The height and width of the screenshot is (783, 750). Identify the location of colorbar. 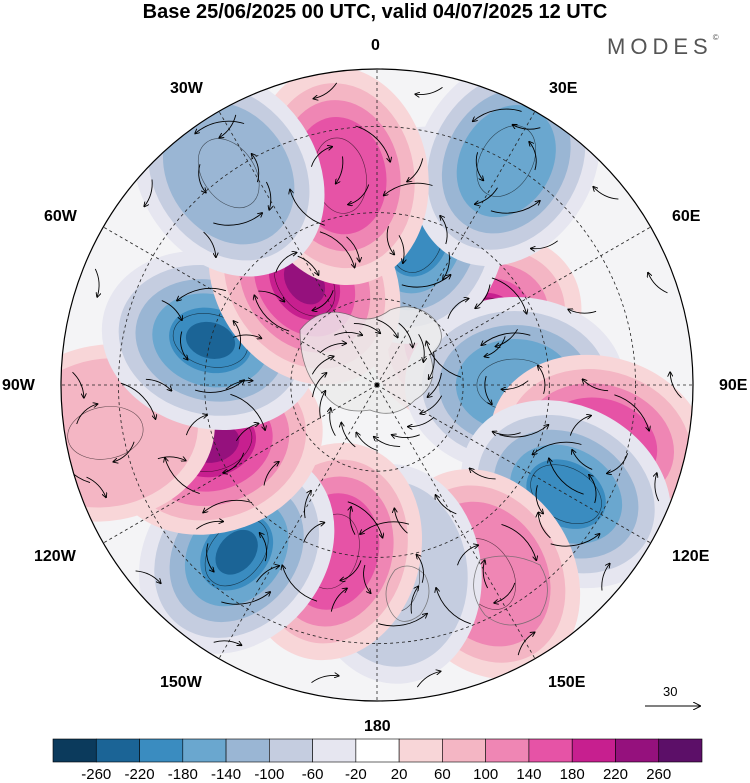
(377, 750).